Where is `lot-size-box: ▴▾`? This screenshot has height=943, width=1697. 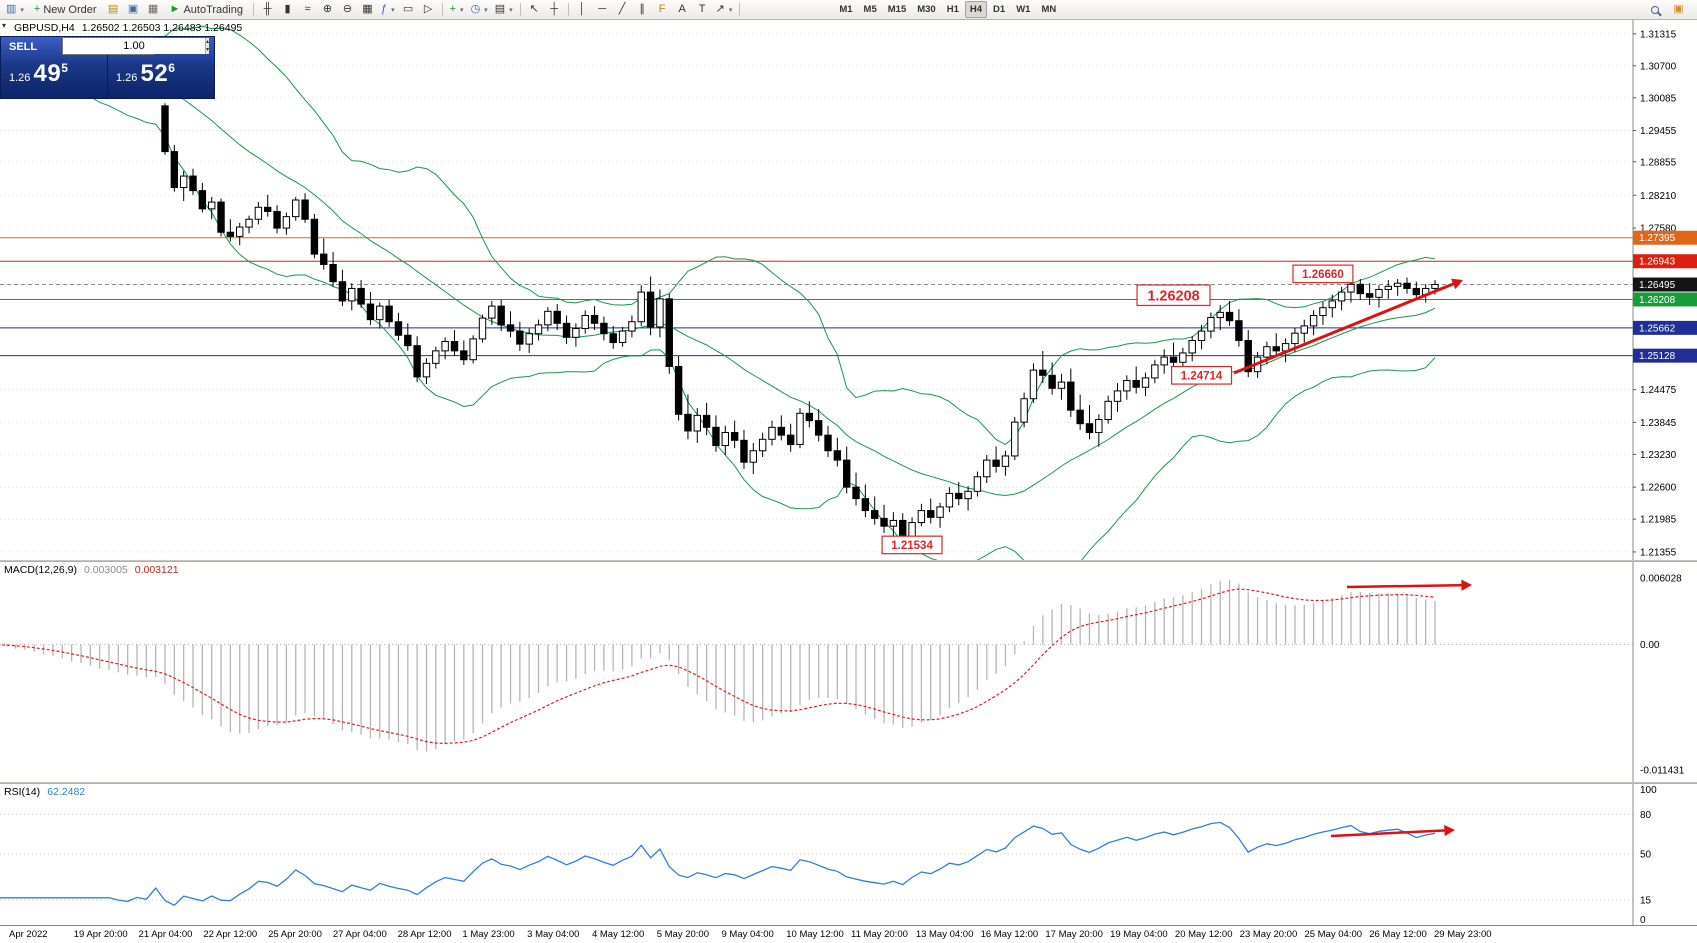
lot-size-box: ▴▾ is located at coordinates (136, 46).